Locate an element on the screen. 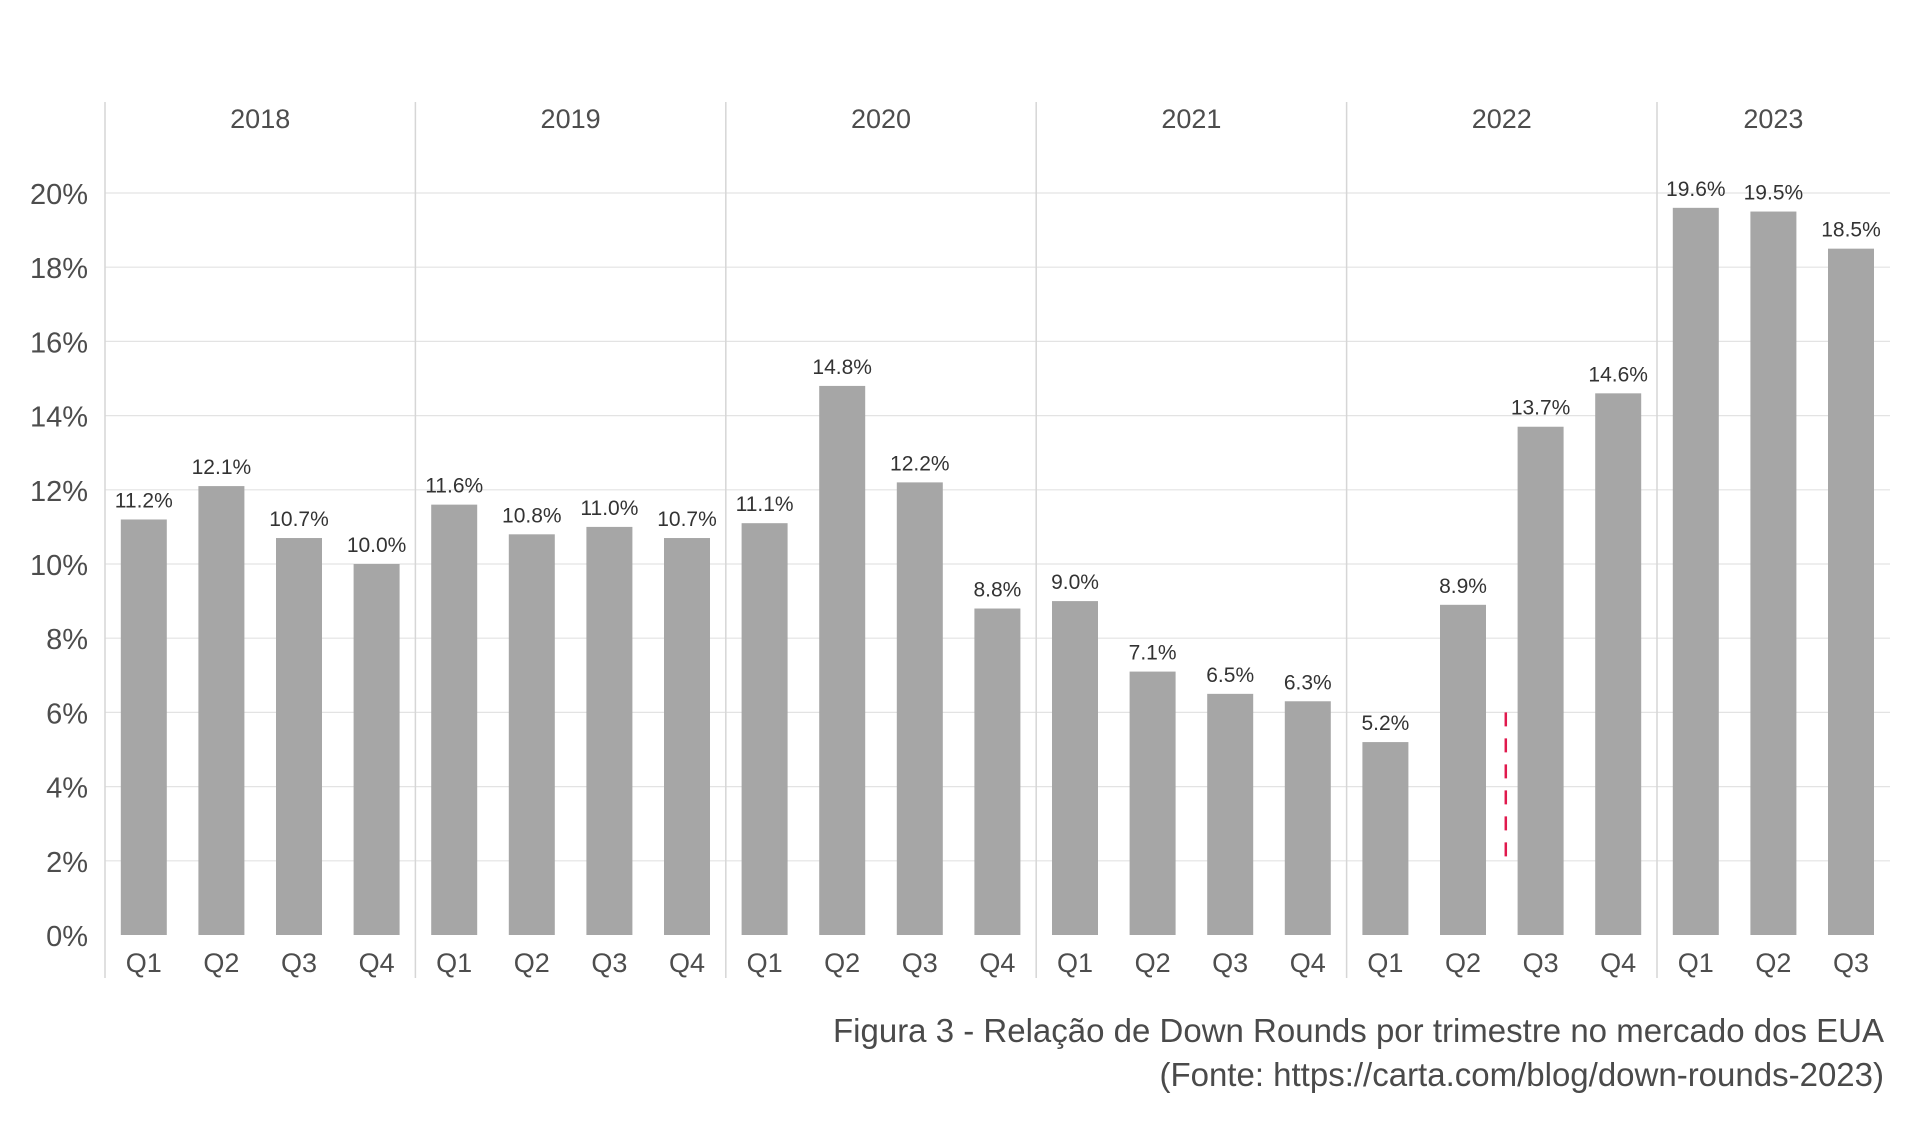 This screenshot has height=1127, width=1920. value-label: 7.1% is located at coordinates (1153, 653).